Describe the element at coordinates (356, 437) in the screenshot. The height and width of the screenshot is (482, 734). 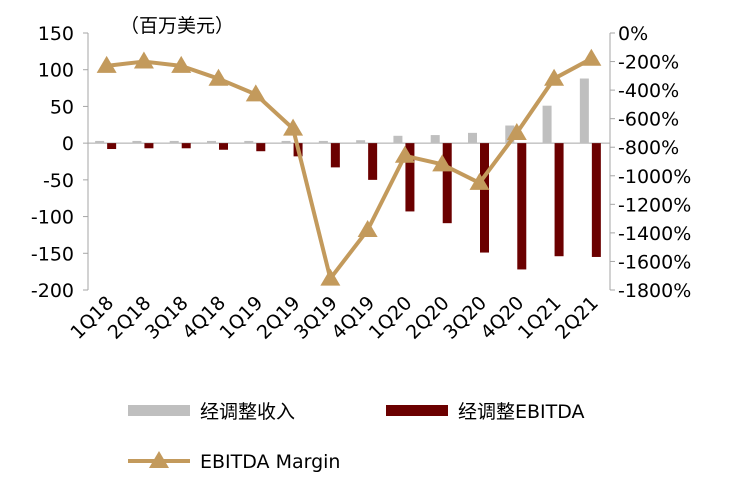
I see `legend: 经调整收入 经调整EBITDA EBITDA Margin` at that location.